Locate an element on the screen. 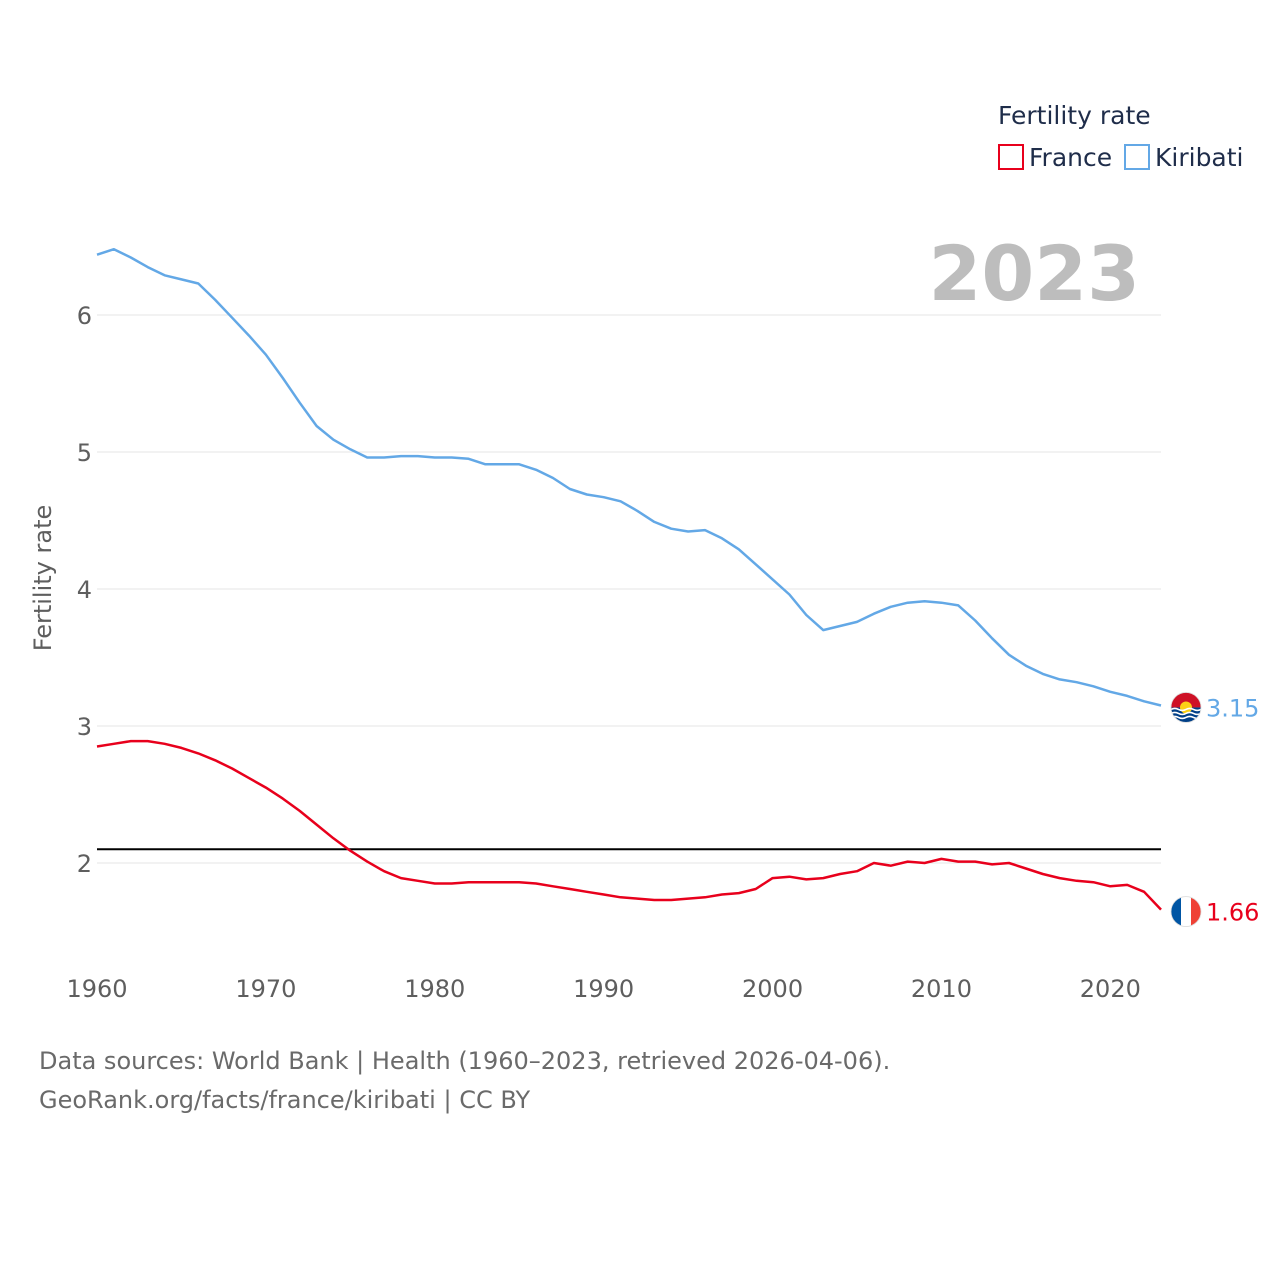  y-tick-label: 2 is located at coordinates (84, 864).